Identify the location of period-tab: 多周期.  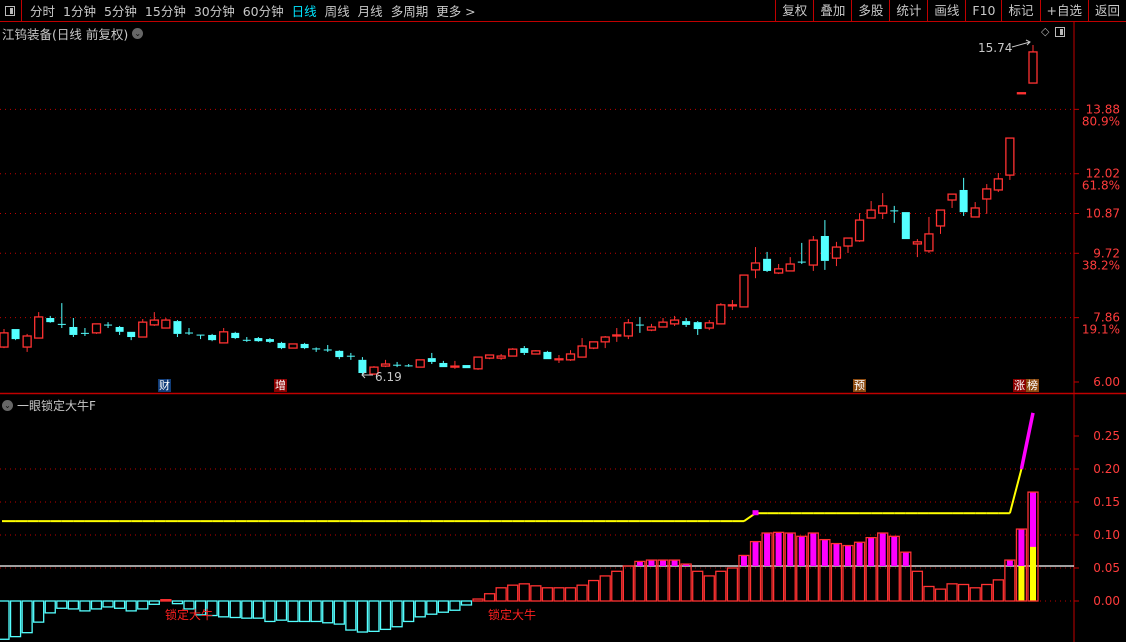
(409, 11).